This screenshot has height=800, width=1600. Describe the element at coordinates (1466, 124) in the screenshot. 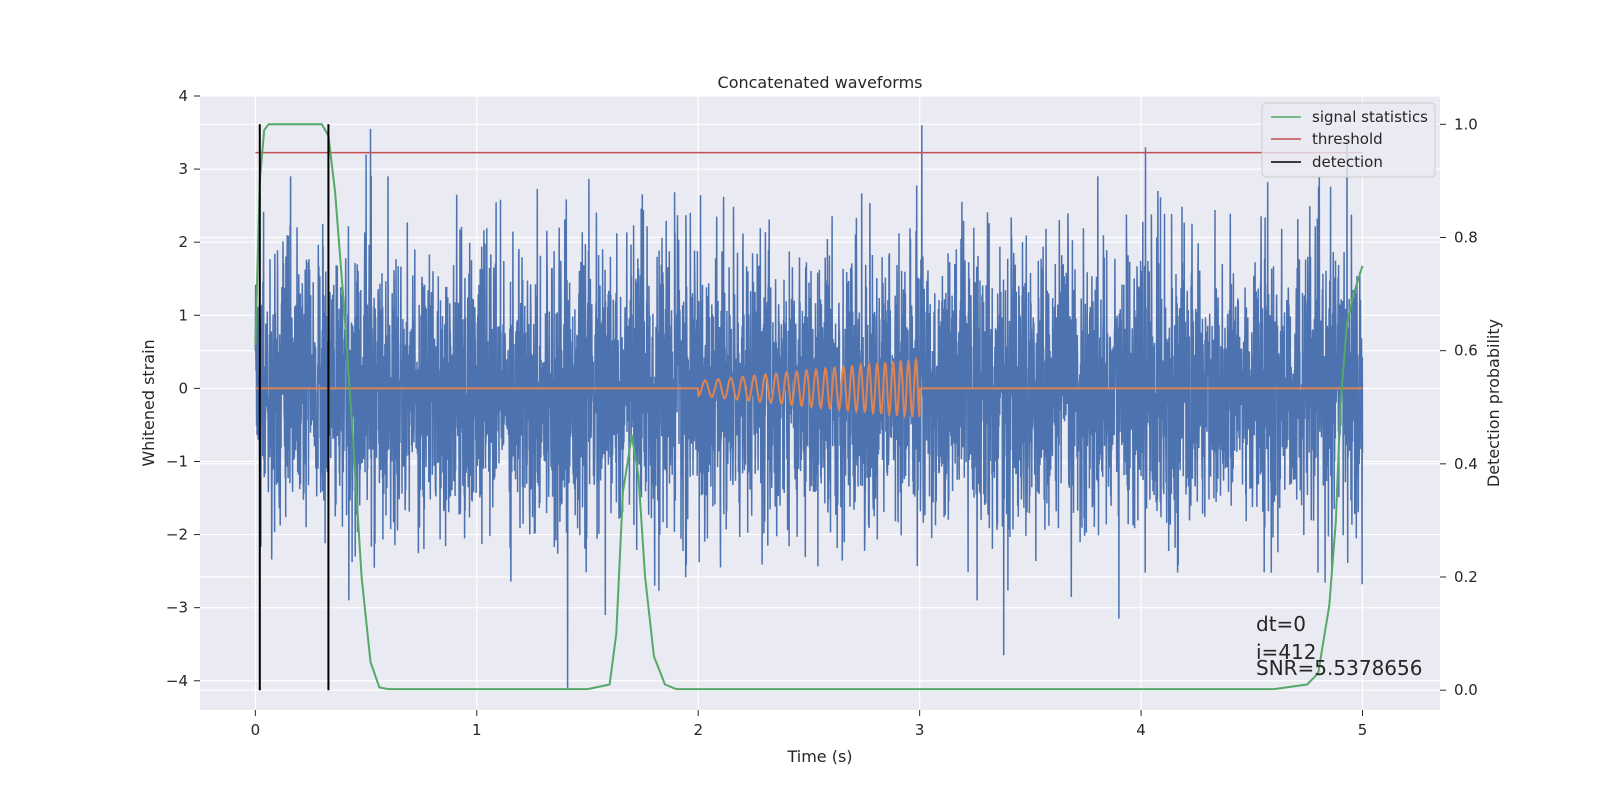

I see `y2-tick-label: 1.0` at that location.